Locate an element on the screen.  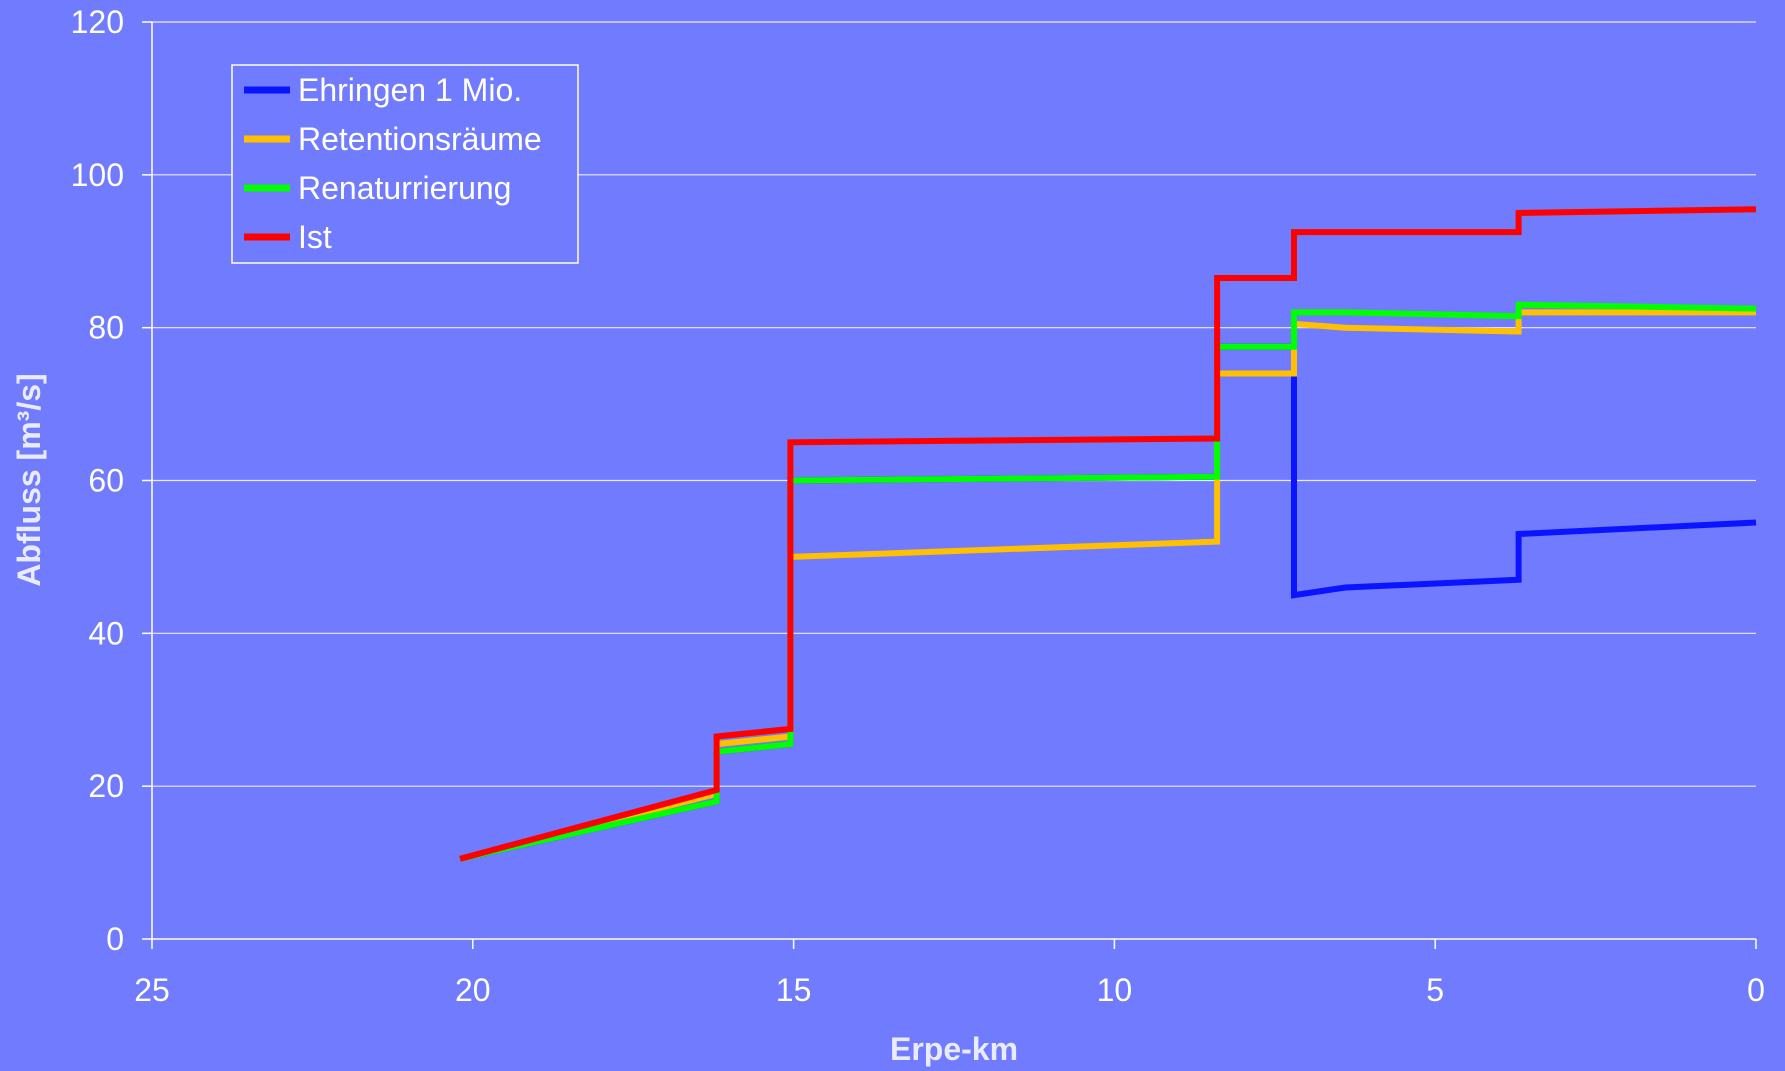
legend-label: Renaturrierung is located at coordinates (404, 188).